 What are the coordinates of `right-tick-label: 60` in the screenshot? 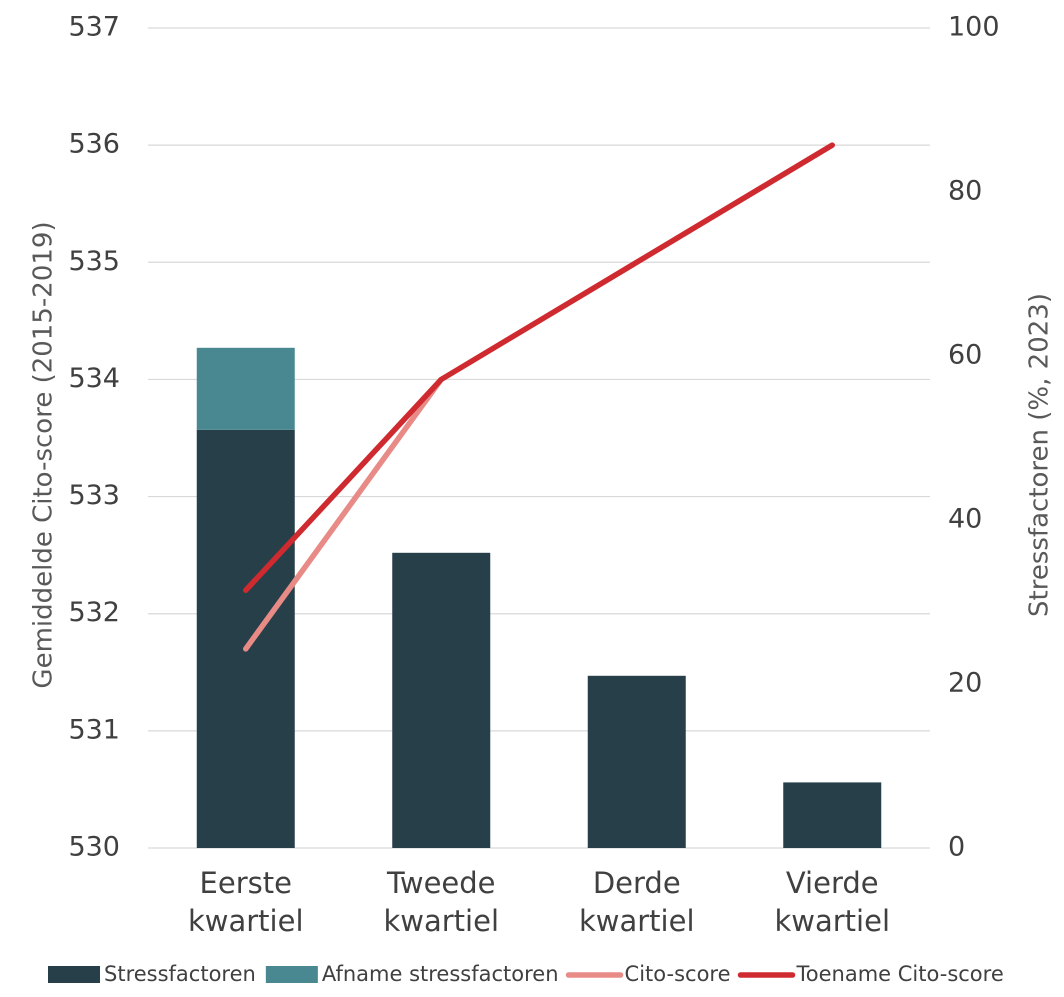 It's located at (965, 355).